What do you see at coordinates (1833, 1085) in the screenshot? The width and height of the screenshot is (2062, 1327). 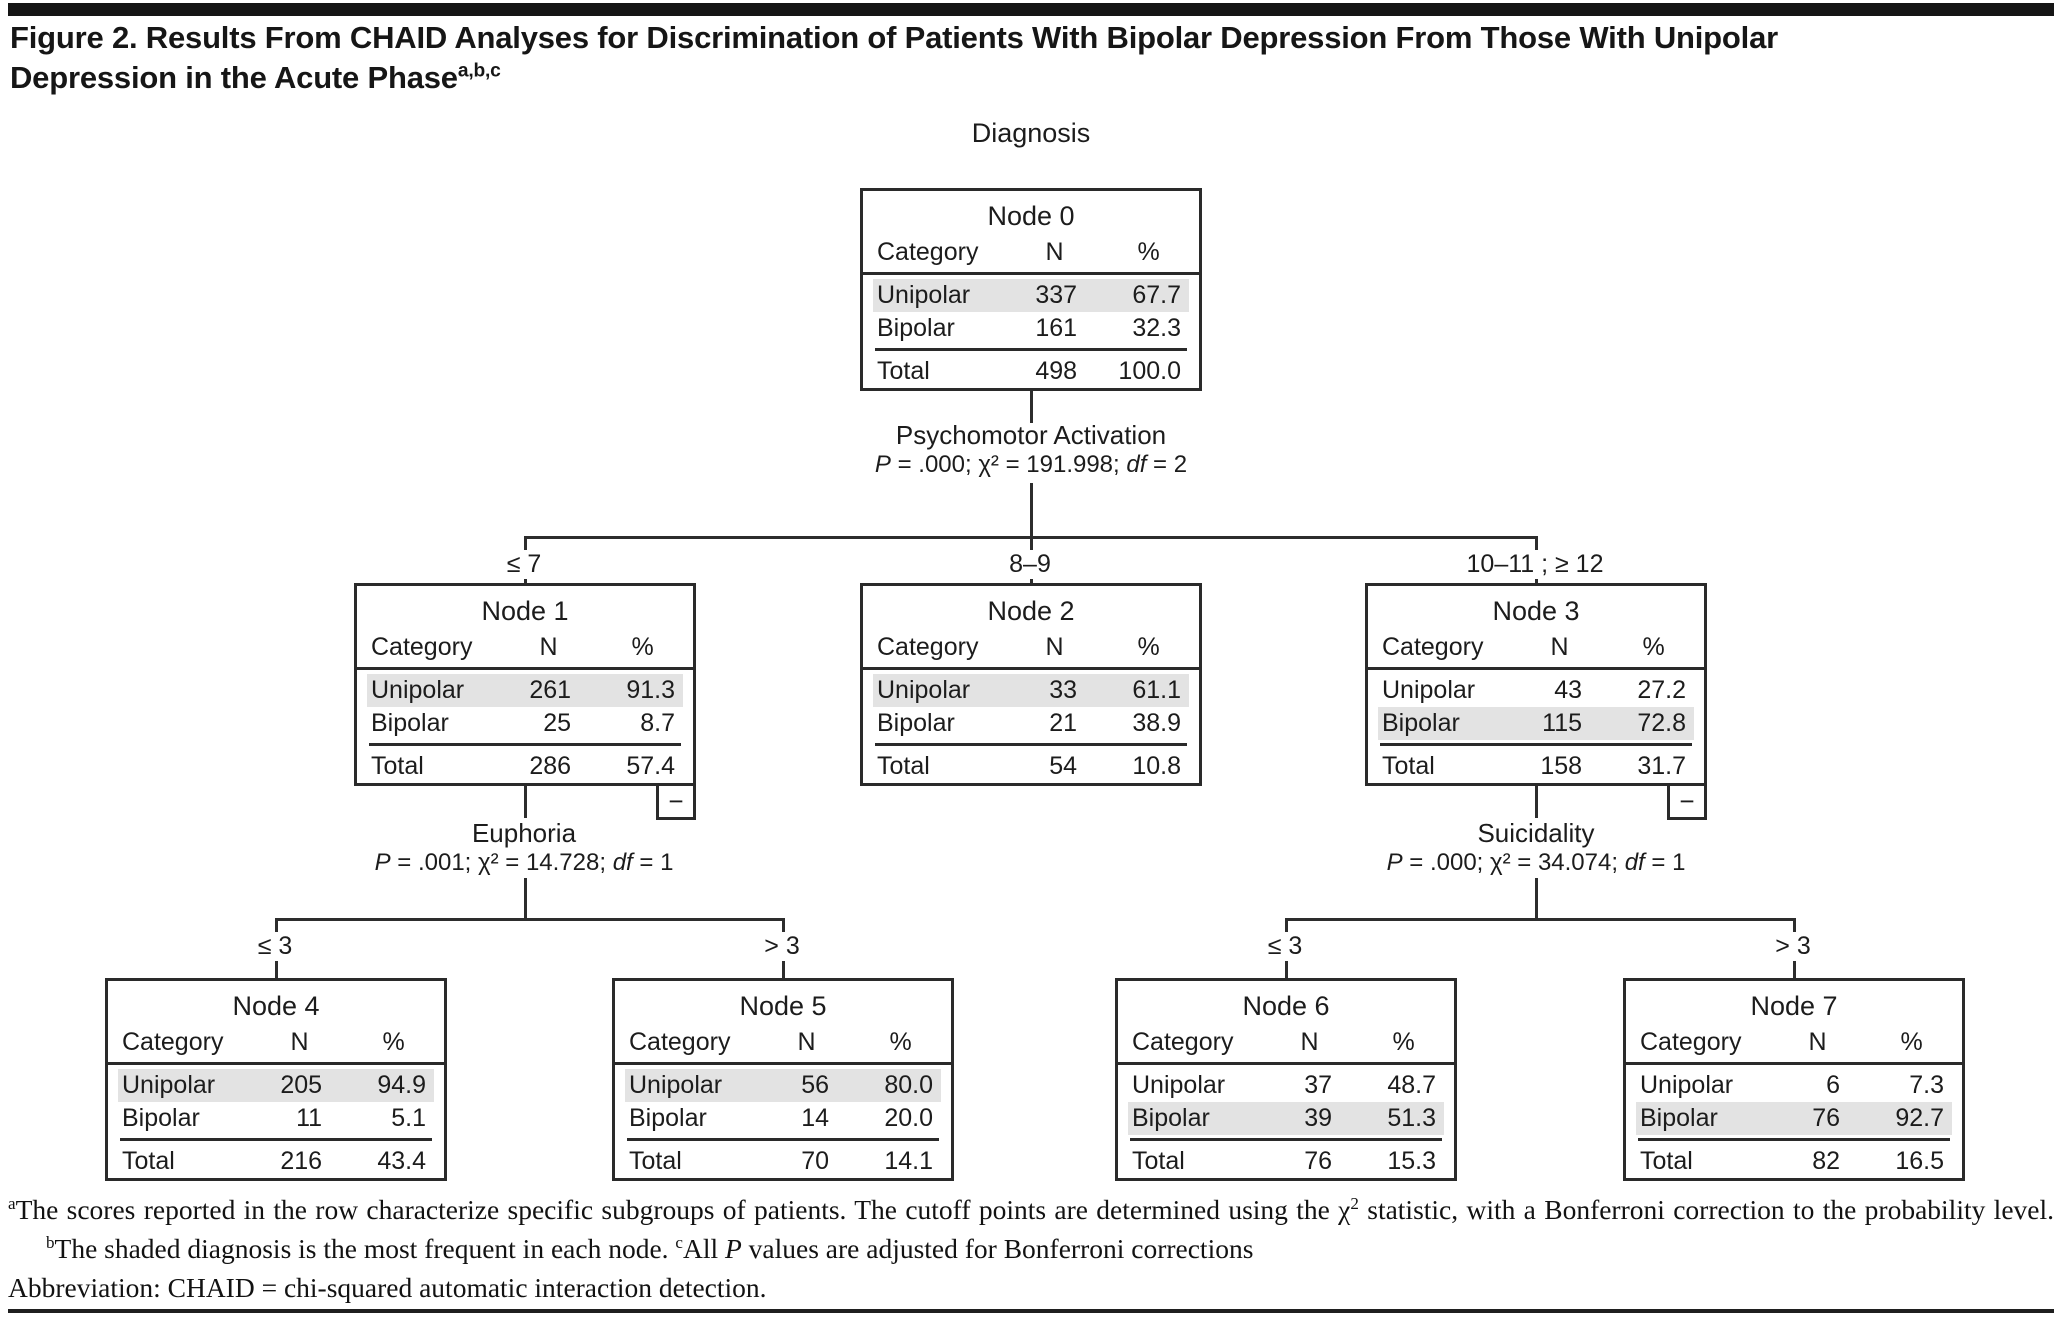 I see `row-n: 6` at bounding box center [1833, 1085].